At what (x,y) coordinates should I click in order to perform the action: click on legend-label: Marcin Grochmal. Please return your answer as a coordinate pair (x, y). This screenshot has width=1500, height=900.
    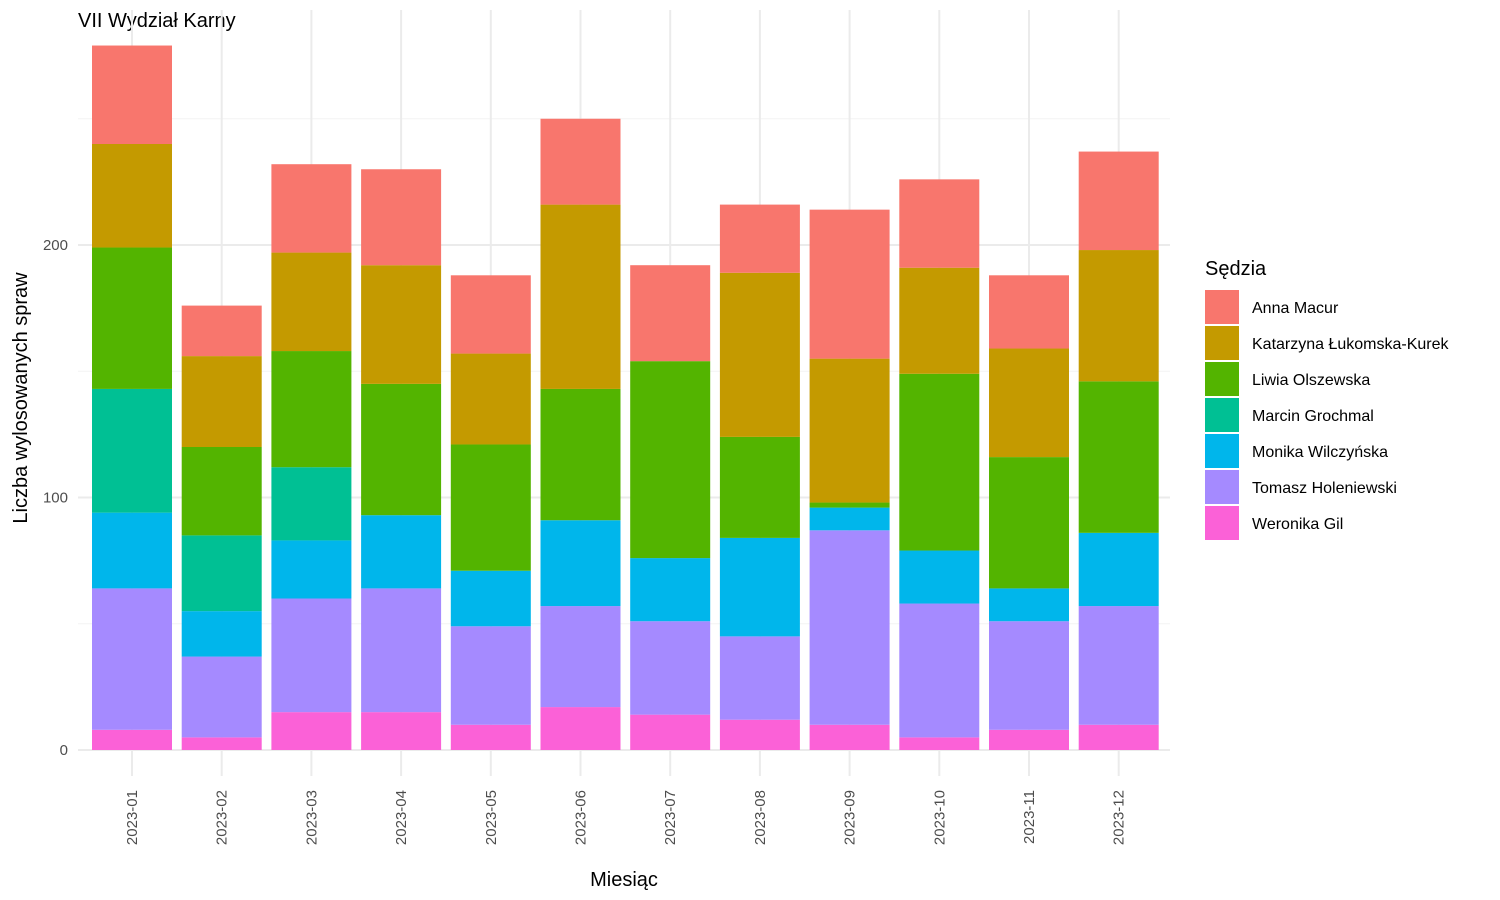
    Looking at the image, I should click on (1313, 416).